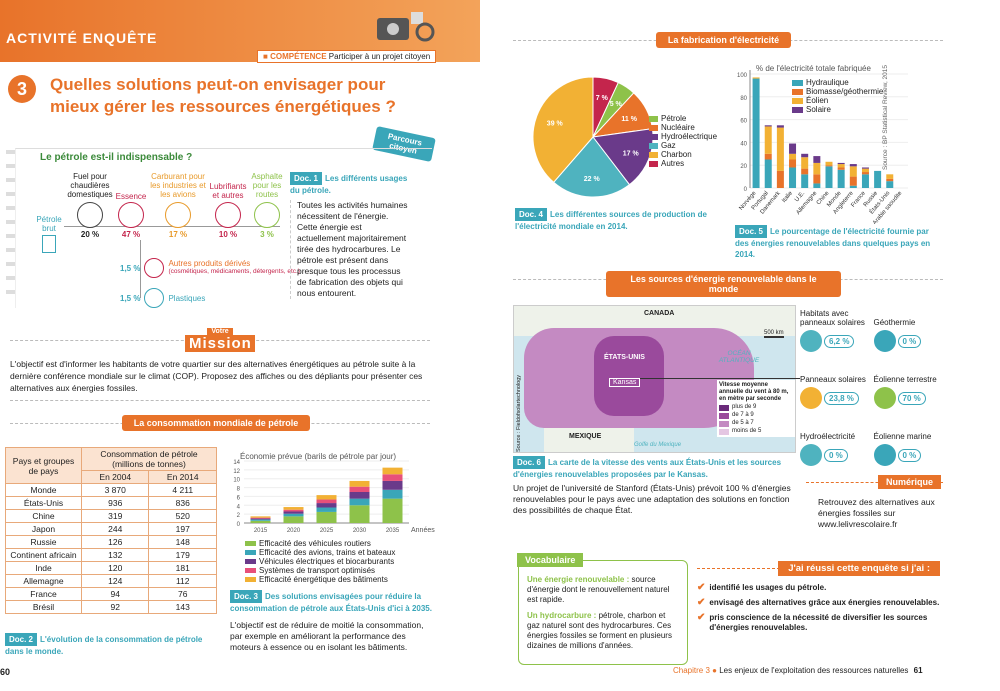 The image size is (1000, 691). Describe the element at coordinates (423, 530) in the screenshot. I see `x-axis-label: Années` at that location.